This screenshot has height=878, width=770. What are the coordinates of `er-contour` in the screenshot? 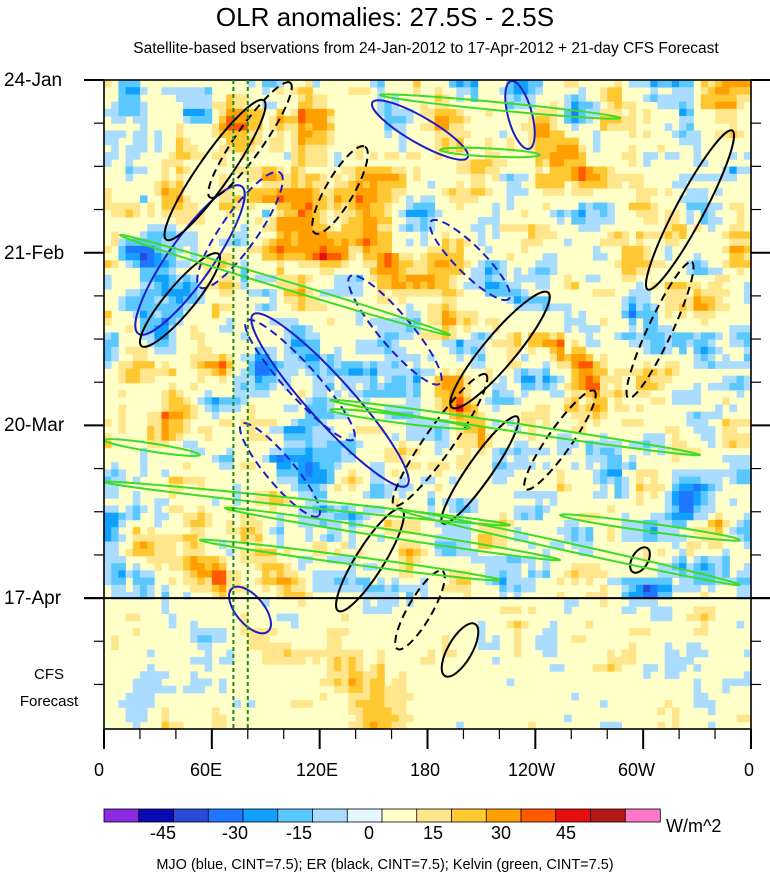 It's located at (440, 440).